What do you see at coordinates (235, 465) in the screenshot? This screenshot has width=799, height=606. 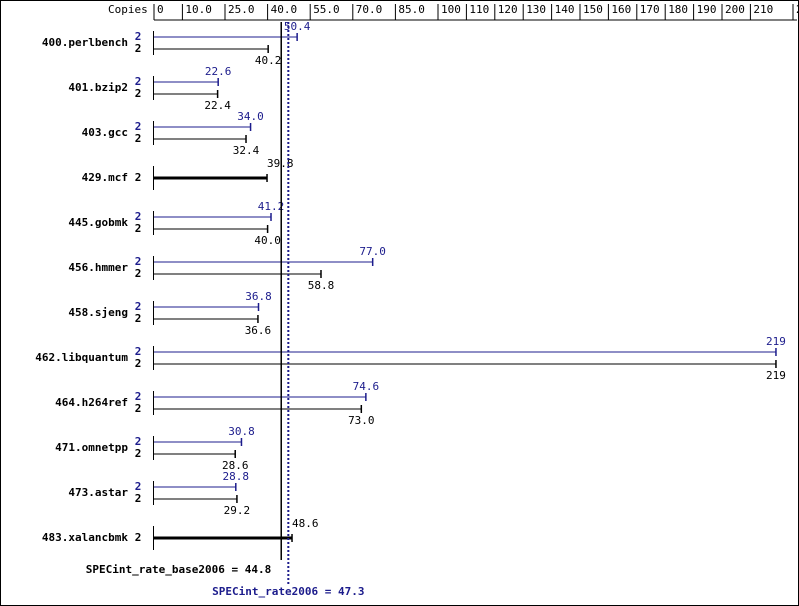 I see `value-label: 28.6` at bounding box center [235, 465].